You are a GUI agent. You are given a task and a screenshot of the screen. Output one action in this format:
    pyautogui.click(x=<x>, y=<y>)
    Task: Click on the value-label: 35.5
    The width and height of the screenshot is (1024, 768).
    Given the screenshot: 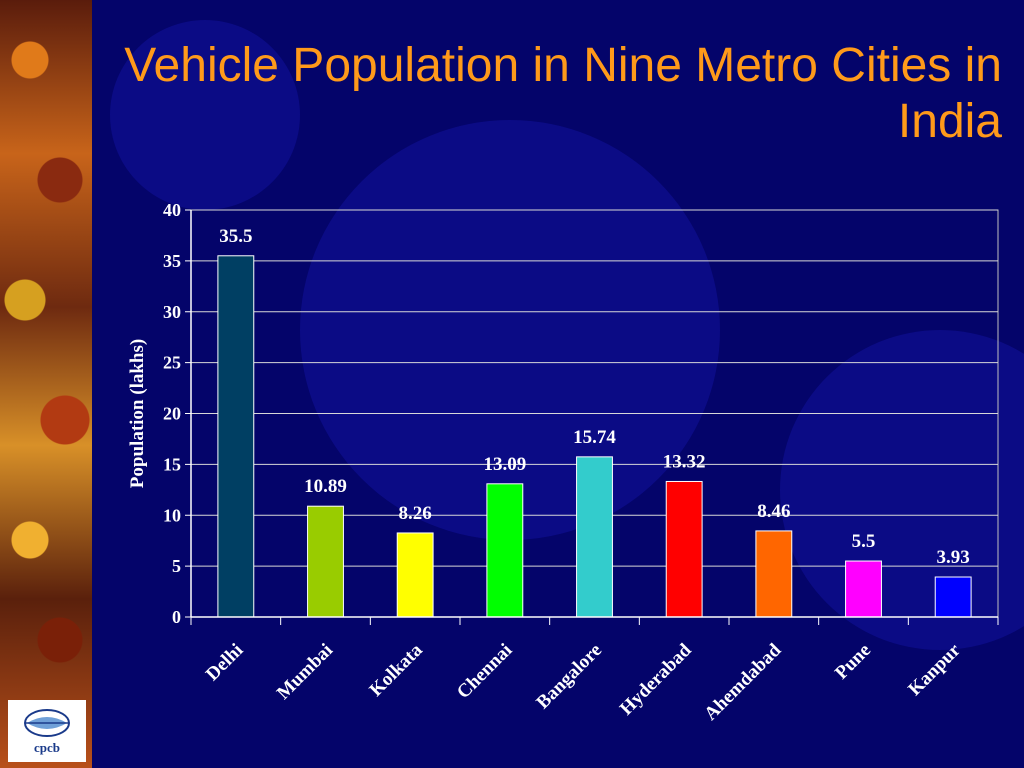 What is the action you would take?
    pyautogui.click(x=235, y=236)
    